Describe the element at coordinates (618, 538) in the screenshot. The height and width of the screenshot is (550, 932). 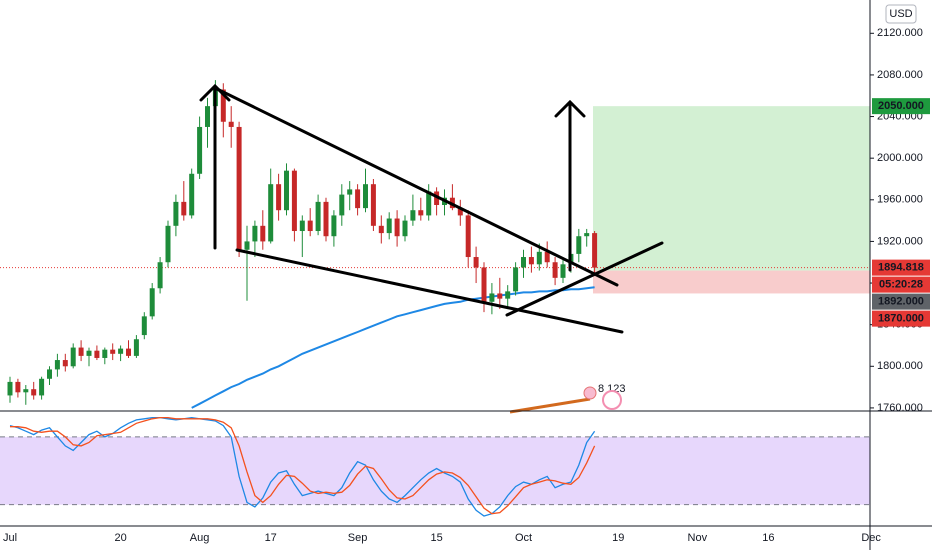
I see `x-tick-label: 19` at that location.